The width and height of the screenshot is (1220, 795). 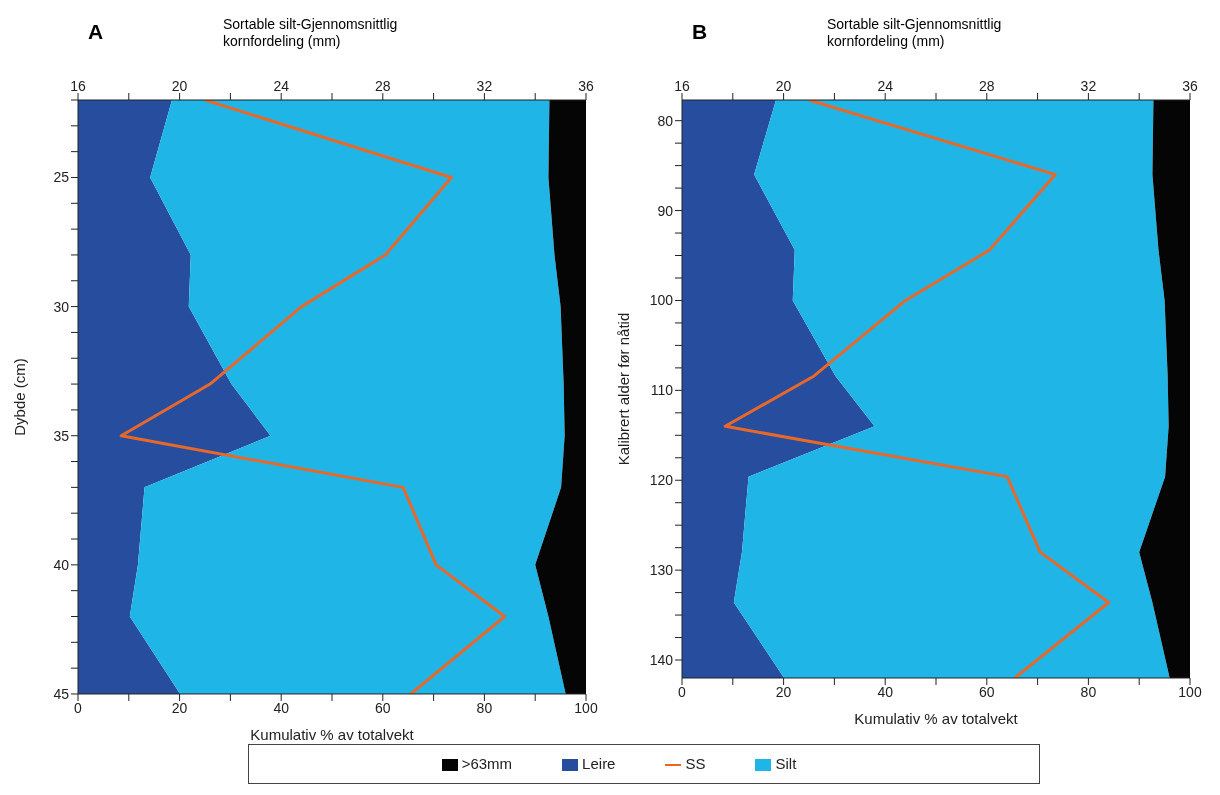 I want to click on chart-title: A, so click(x=96, y=32).